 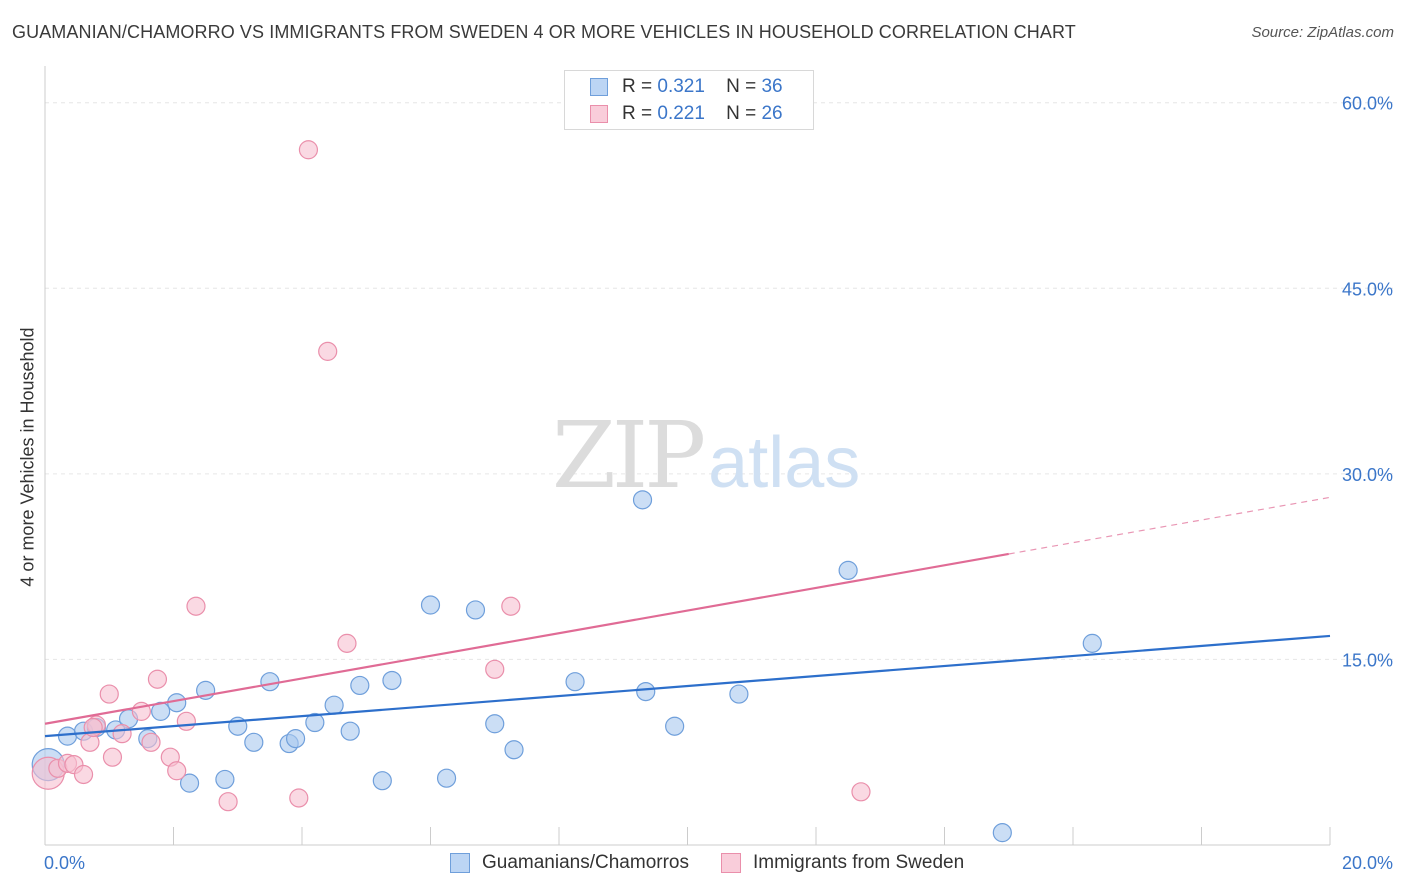 I want to click on series-legend-guamanians: Guamanians/Chamorros, so click(x=585, y=862).